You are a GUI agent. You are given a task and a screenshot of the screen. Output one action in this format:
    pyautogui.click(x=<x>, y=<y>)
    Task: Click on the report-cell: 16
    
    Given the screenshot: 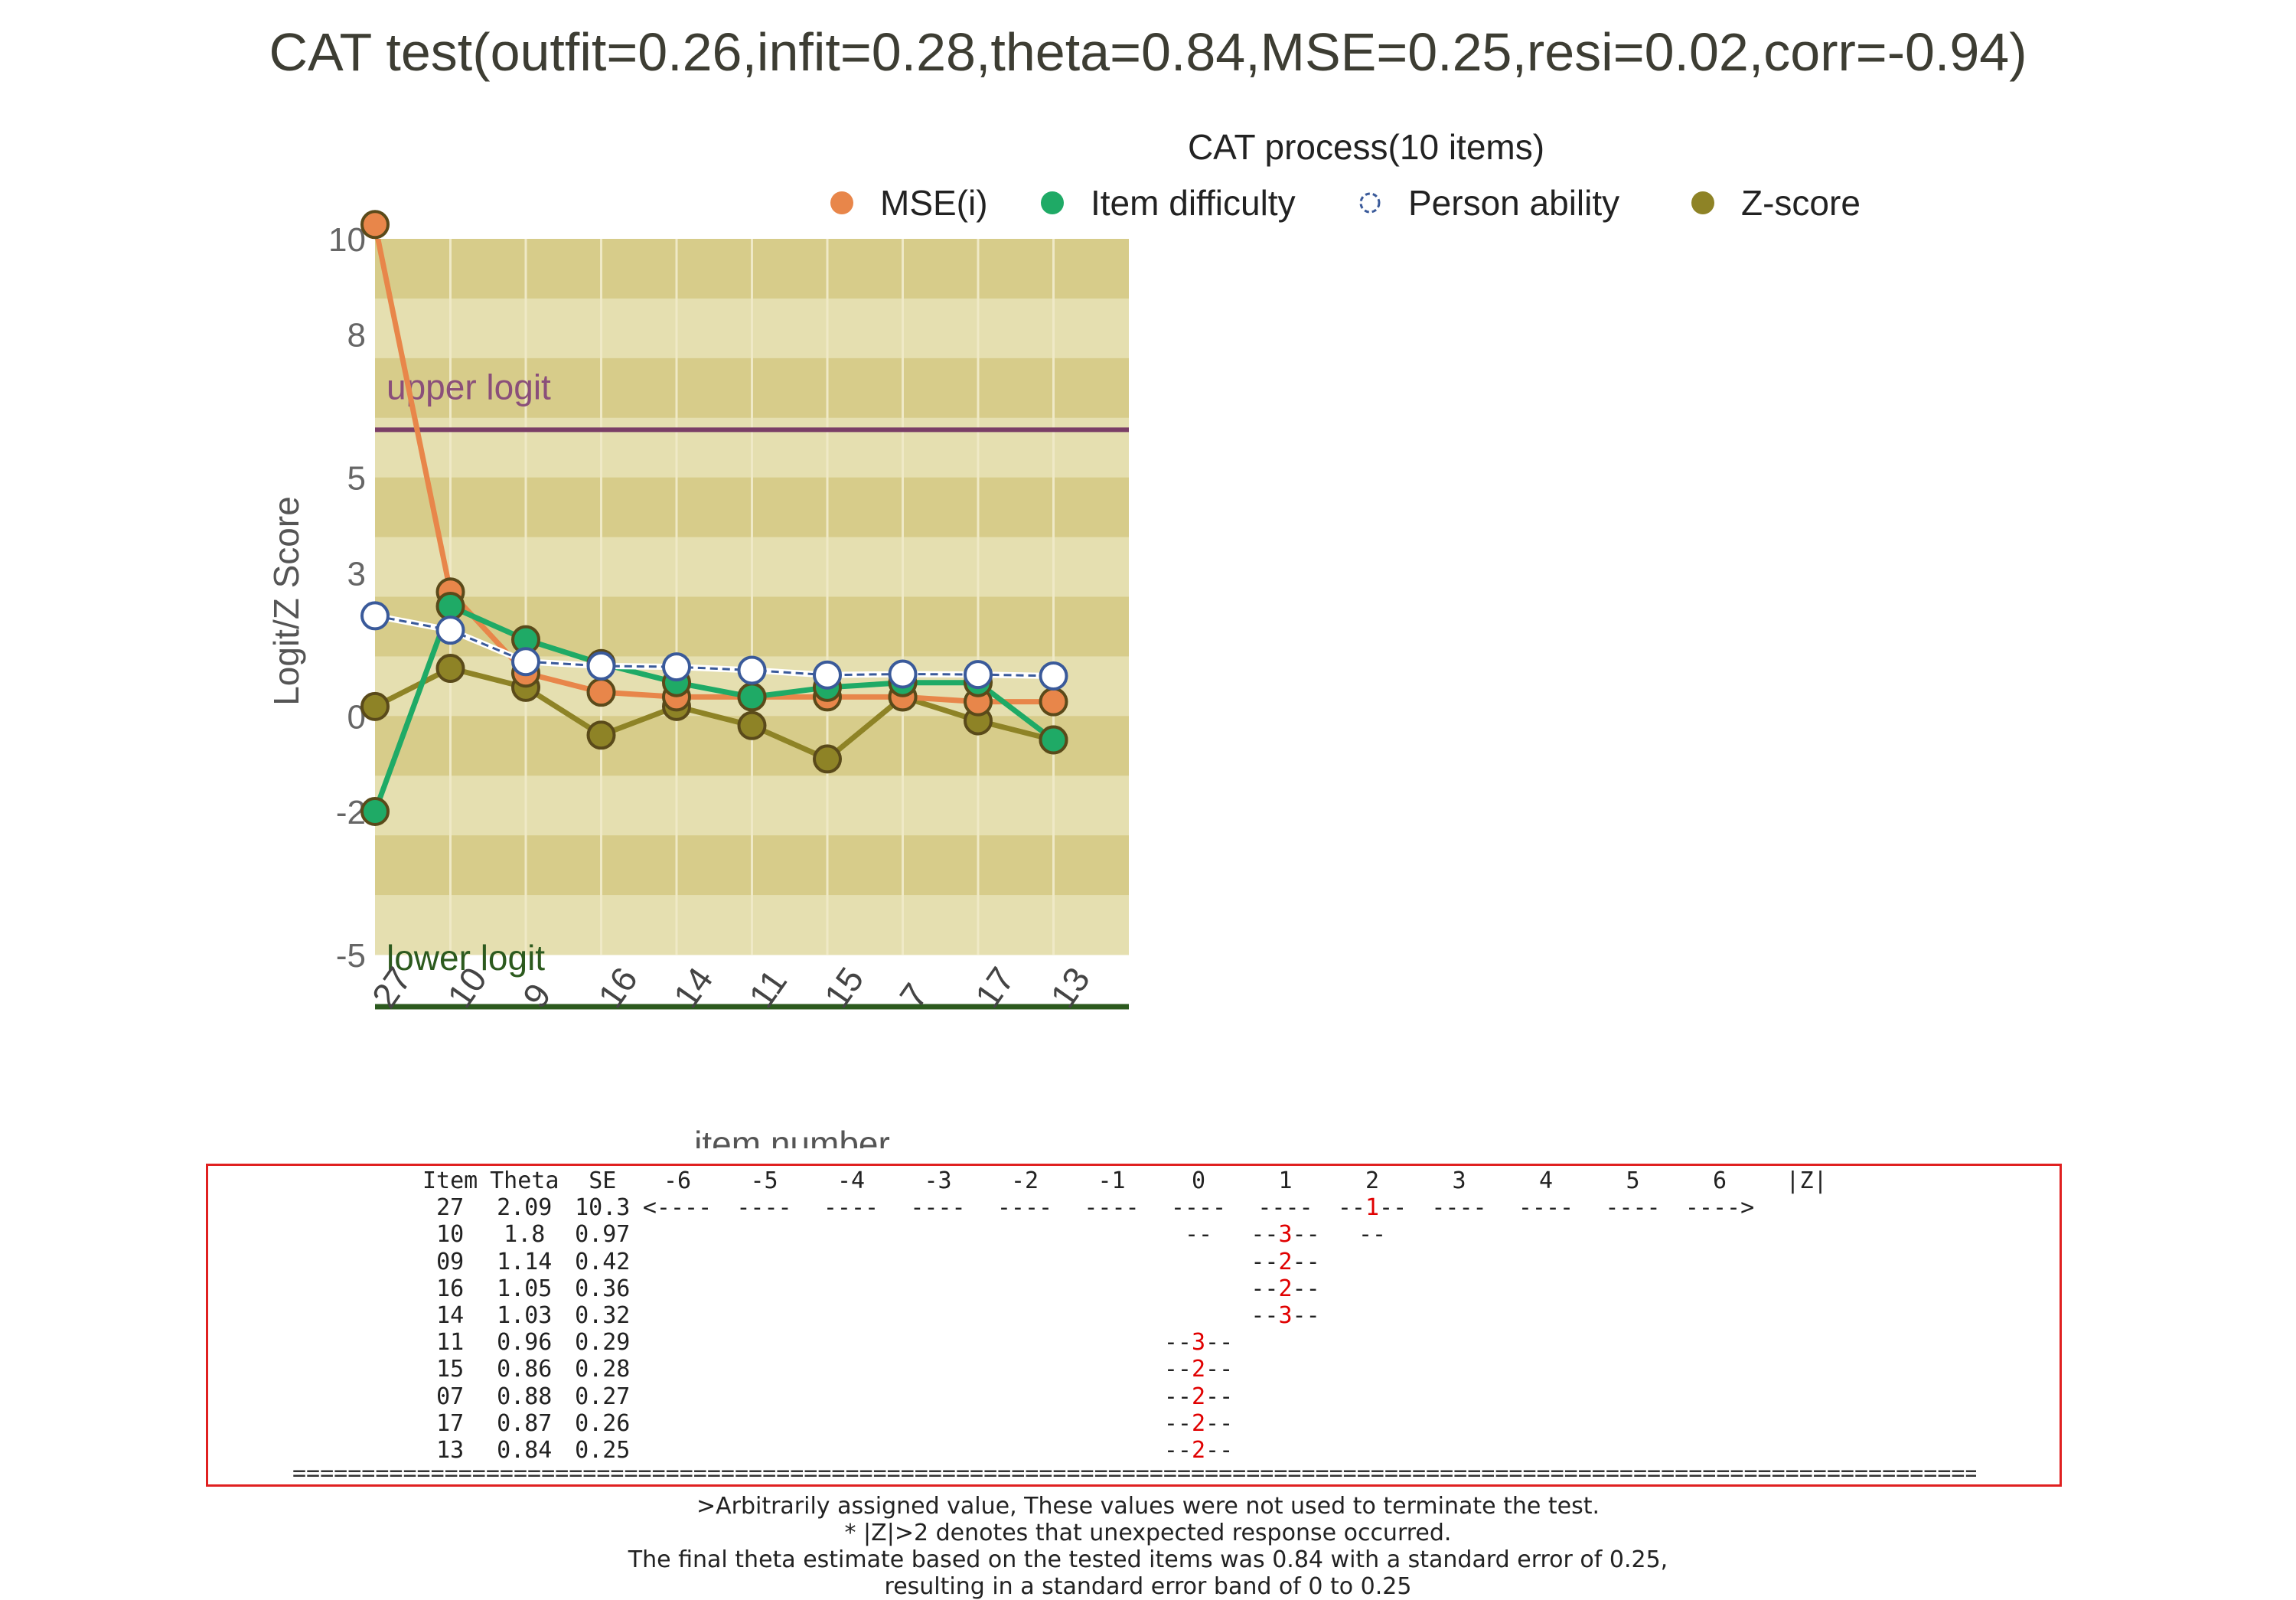 What is the action you would take?
    pyautogui.click(x=450, y=1288)
    